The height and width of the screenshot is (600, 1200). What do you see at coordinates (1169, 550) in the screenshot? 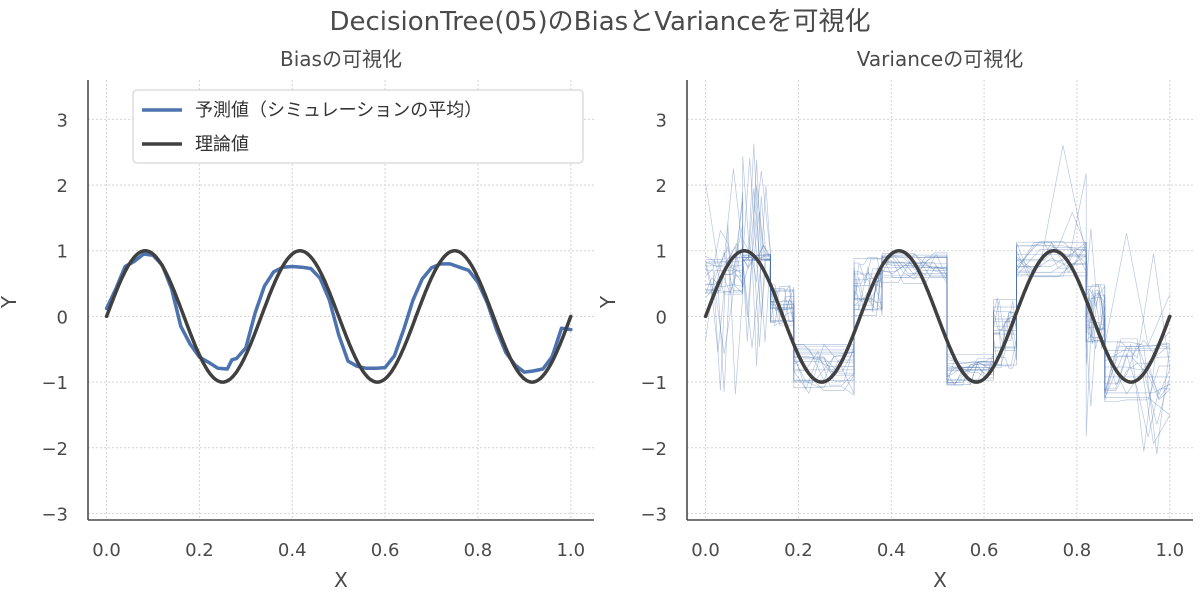
I see `variance-xtick-label: 1.0` at bounding box center [1169, 550].